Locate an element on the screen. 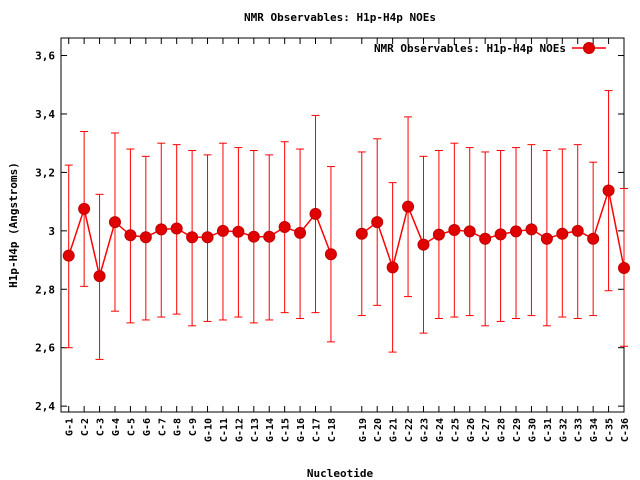 This screenshot has width=640, height=480. x-tick-label: C-15 is located at coordinates (286, 430).